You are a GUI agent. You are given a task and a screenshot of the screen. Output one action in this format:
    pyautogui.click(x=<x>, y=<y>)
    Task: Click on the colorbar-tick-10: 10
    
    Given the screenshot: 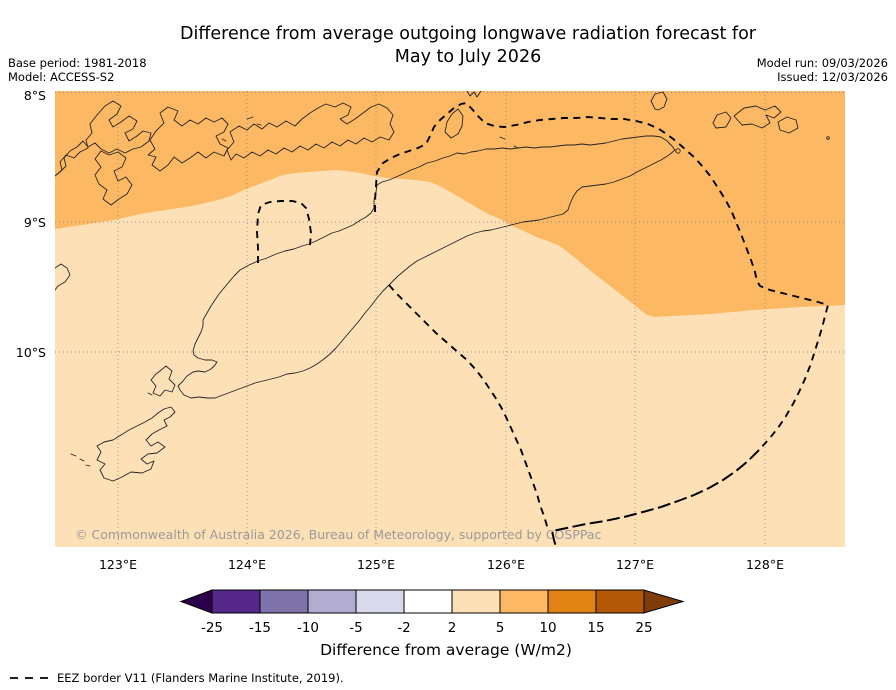 What is the action you would take?
    pyautogui.click(x=547, y=628)
    